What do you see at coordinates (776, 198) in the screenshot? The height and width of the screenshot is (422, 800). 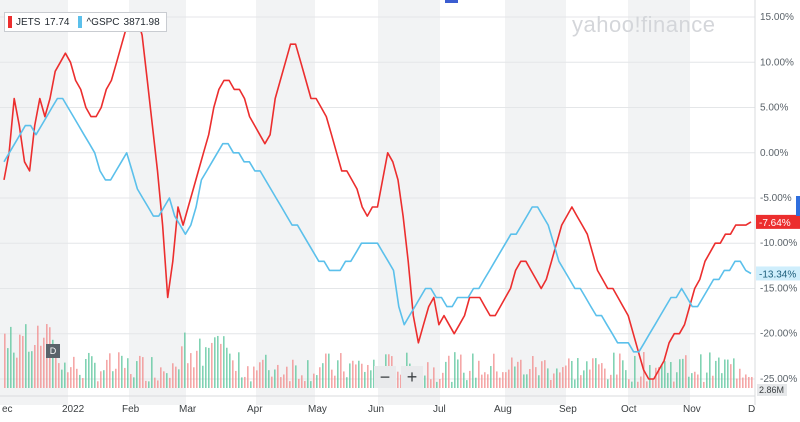 I see `y-tick-label: -5.00%` at bounding box center [776, 198].